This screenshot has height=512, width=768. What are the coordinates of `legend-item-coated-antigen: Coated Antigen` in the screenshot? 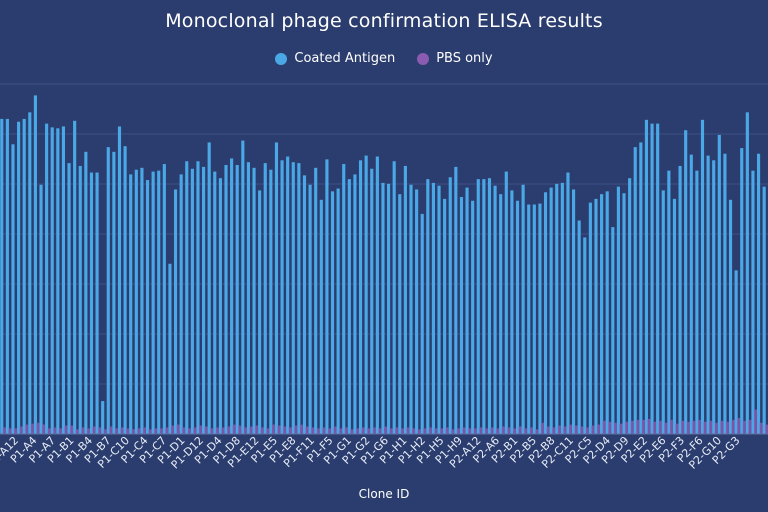 It's located at (335, 58).